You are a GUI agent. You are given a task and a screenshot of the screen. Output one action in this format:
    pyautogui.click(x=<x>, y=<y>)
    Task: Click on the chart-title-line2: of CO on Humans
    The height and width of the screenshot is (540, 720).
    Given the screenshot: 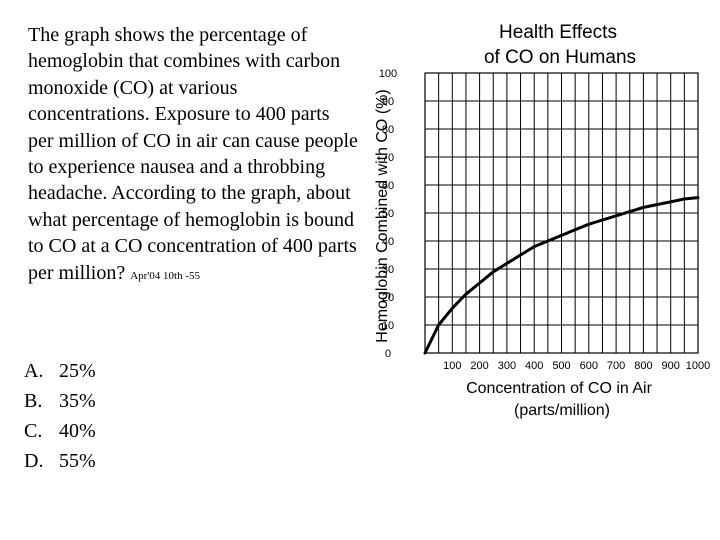 What is the action you would take?
    pyautogui.click(x=560, y=57)
    